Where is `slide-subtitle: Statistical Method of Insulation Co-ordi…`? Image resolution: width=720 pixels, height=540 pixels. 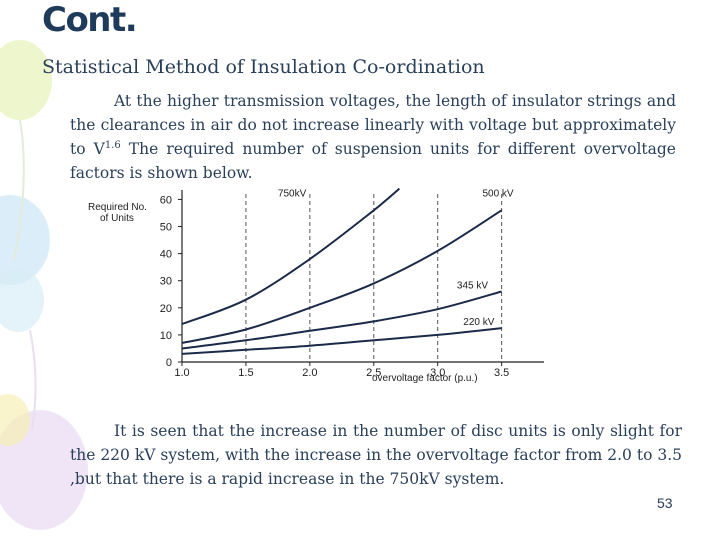 slide-subtitle: Statistical Method of Insulation Co-ordi… is located at coordinates (263, 67).